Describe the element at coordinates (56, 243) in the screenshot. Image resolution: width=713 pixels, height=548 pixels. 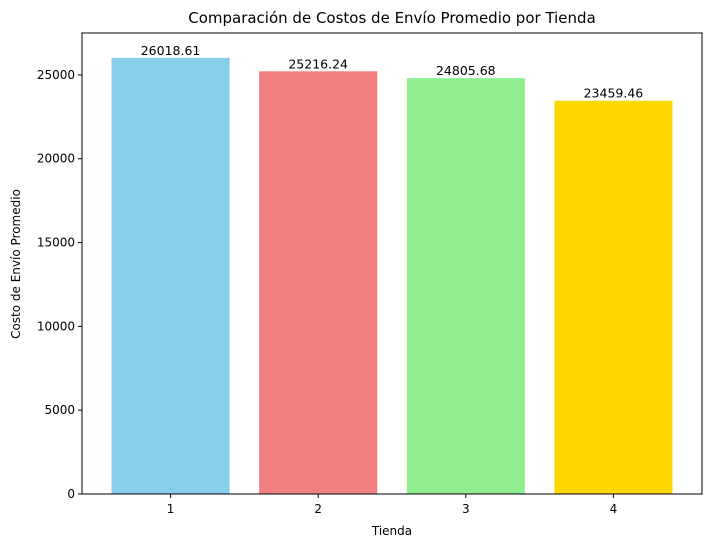
I see `y-tick-label: 15000` at that location.